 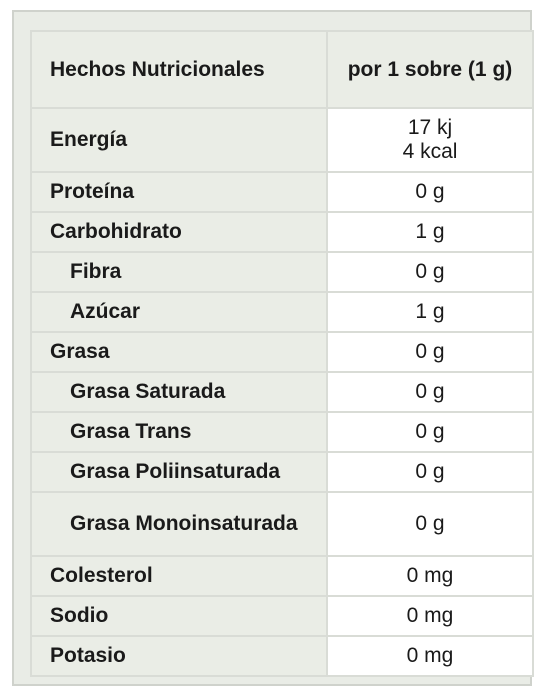 I want to click on table-row: Azúcar 1 g, so click(x=282, y=312).